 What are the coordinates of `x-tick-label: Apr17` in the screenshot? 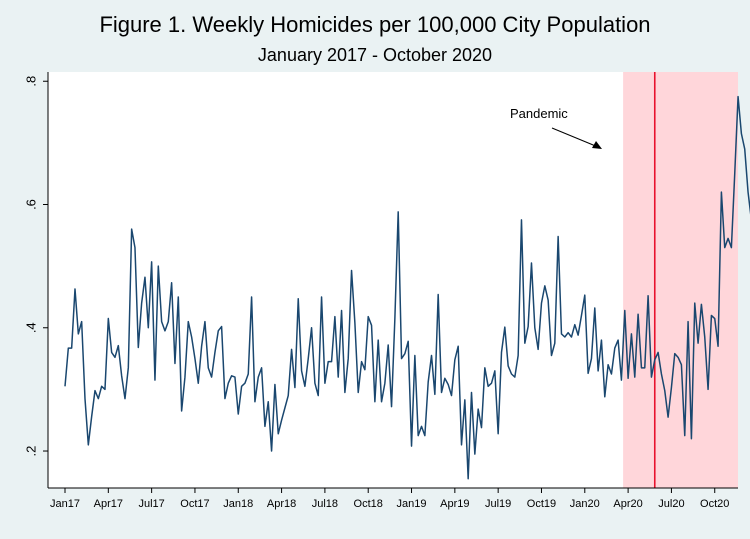 It's located at (108, 504).